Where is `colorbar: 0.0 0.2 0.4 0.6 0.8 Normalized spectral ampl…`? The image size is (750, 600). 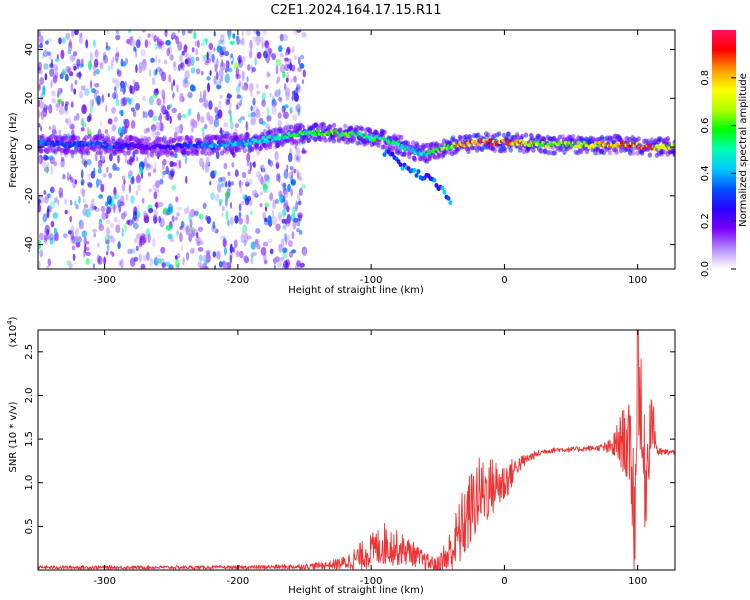
colorbar: 0.0 0.2 0.4 0.6 0.8 Normalized spectral ampl… is located at coordinates (724, 153).